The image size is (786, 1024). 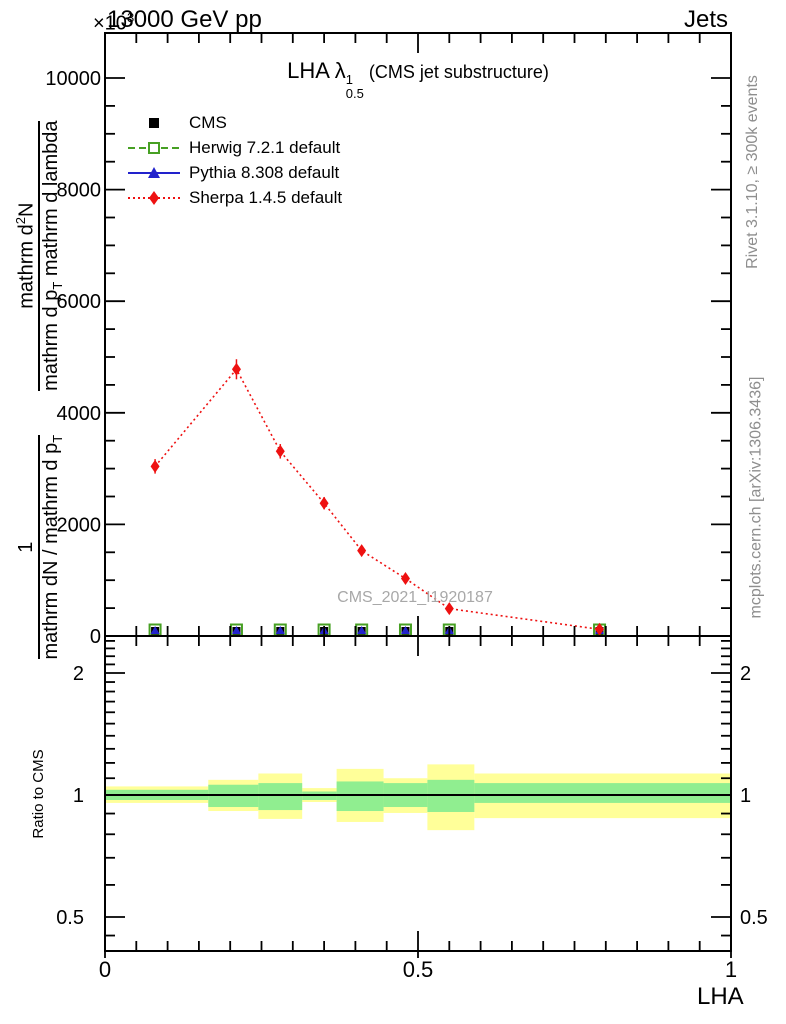 I want to click on tick-label: 2000, so click(x=79, y=525).